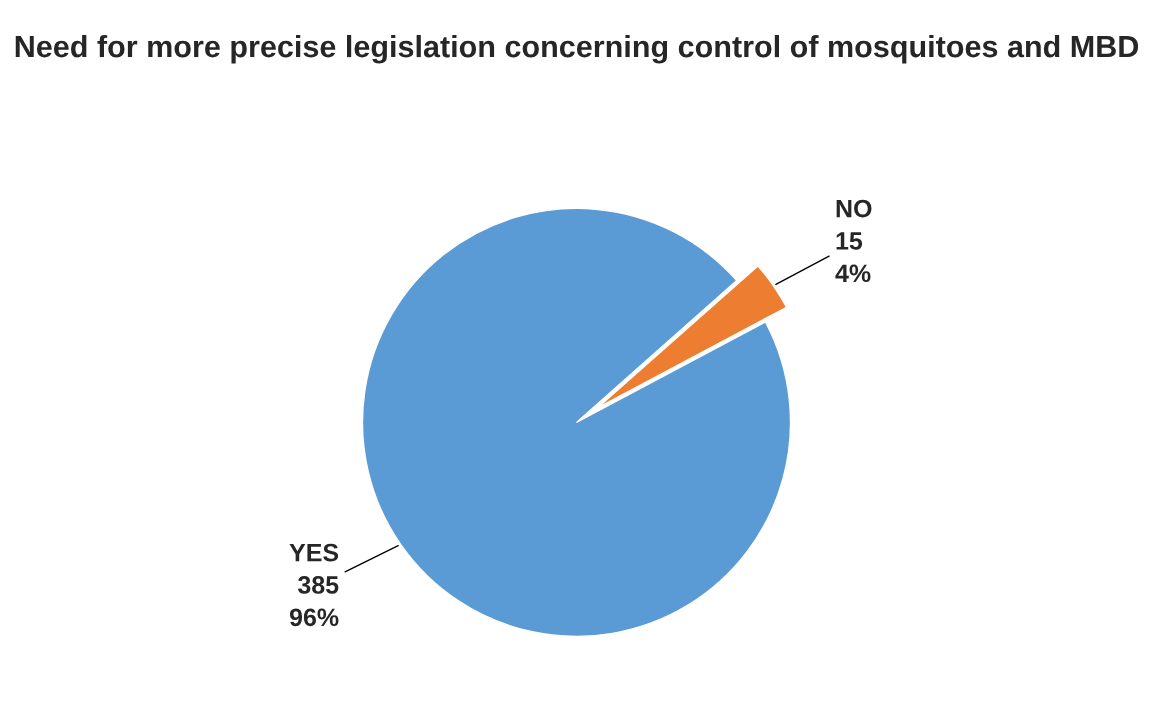 The width and height of the screenshot is (1153, 704). I want to click on data-label: 15 4%, so click(853, 257).